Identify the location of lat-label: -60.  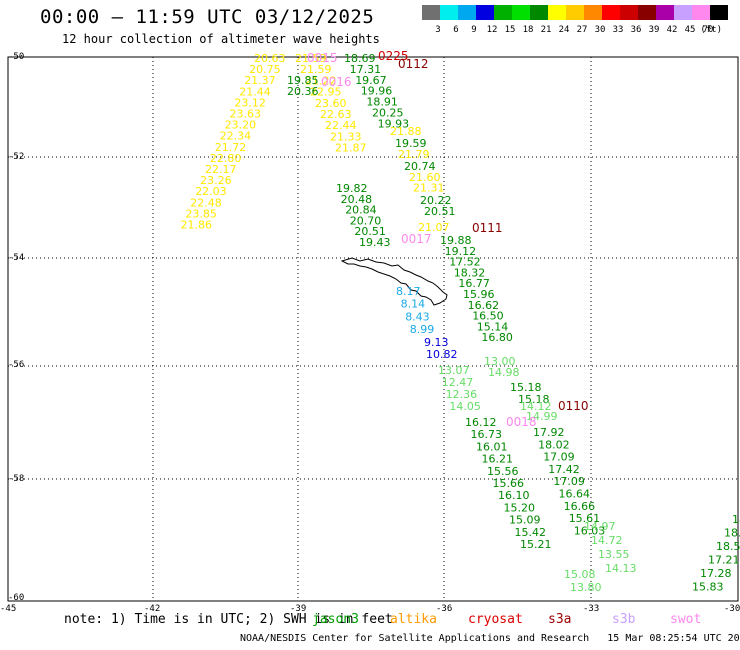
(16, 598).